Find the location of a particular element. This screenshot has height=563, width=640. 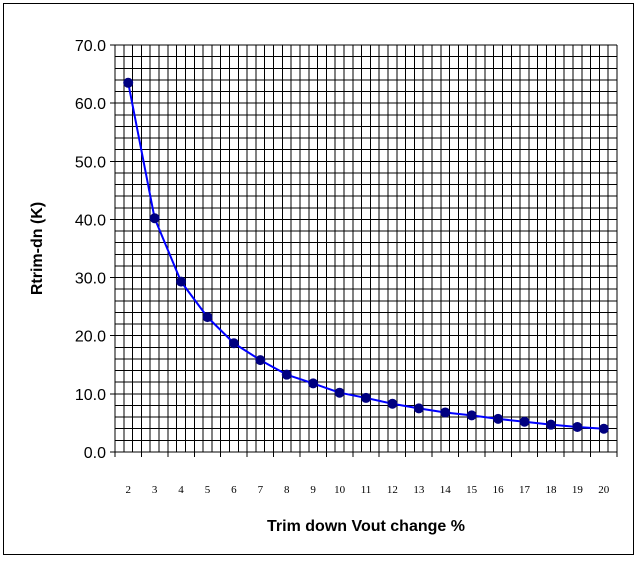

x-tick-label: 10 is located at coordinates (340, 490).